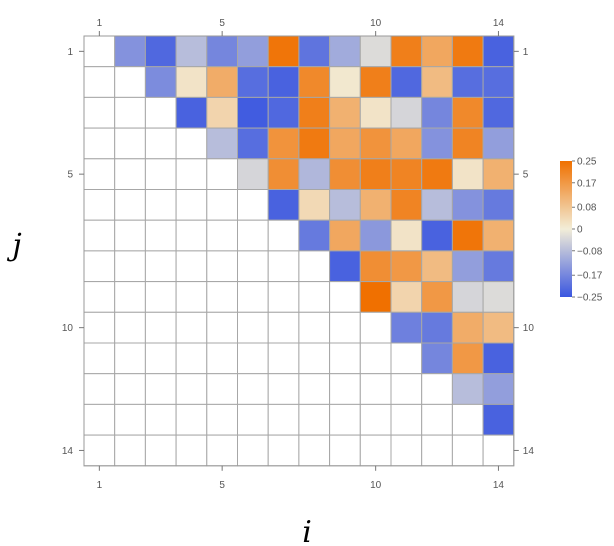 Image resolution: width=614 pixels, height=546 pixels. Describe the element at coordinates (160, 235) in the screenshot. I see `heatmap-cell-i3-j7` at that location.